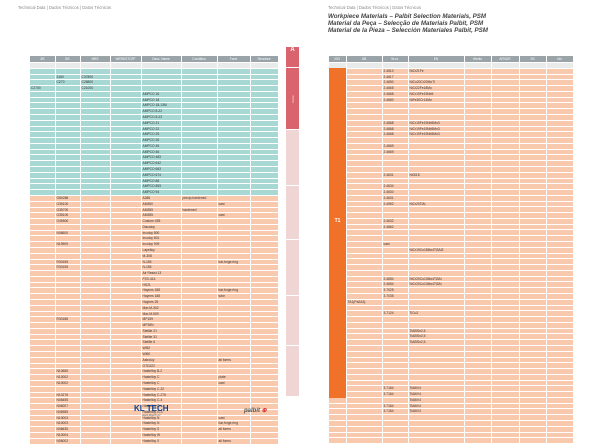 The height and width of the screenshot is (445, 600). Describe the element at coordinates (154, 320) in the screenshot. I see `left-table-row: R30188 MP159` at that location.